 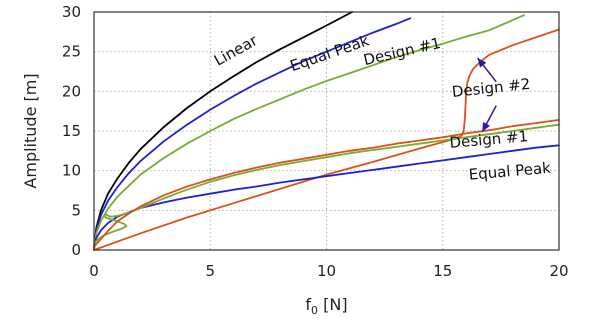 I want to click on x-tick-label: 20, so click(x=558, y=271).